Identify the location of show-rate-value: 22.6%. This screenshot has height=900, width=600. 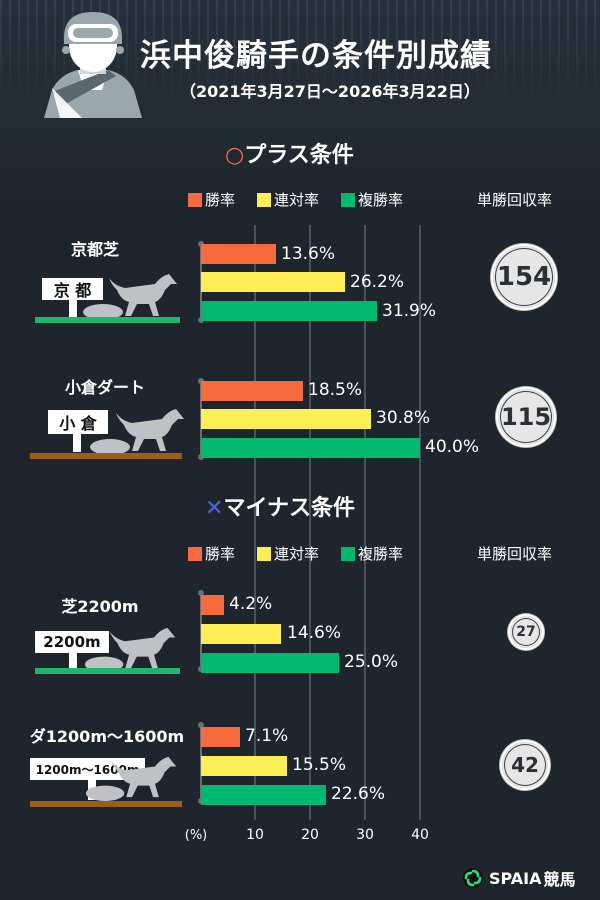
(358, 794).